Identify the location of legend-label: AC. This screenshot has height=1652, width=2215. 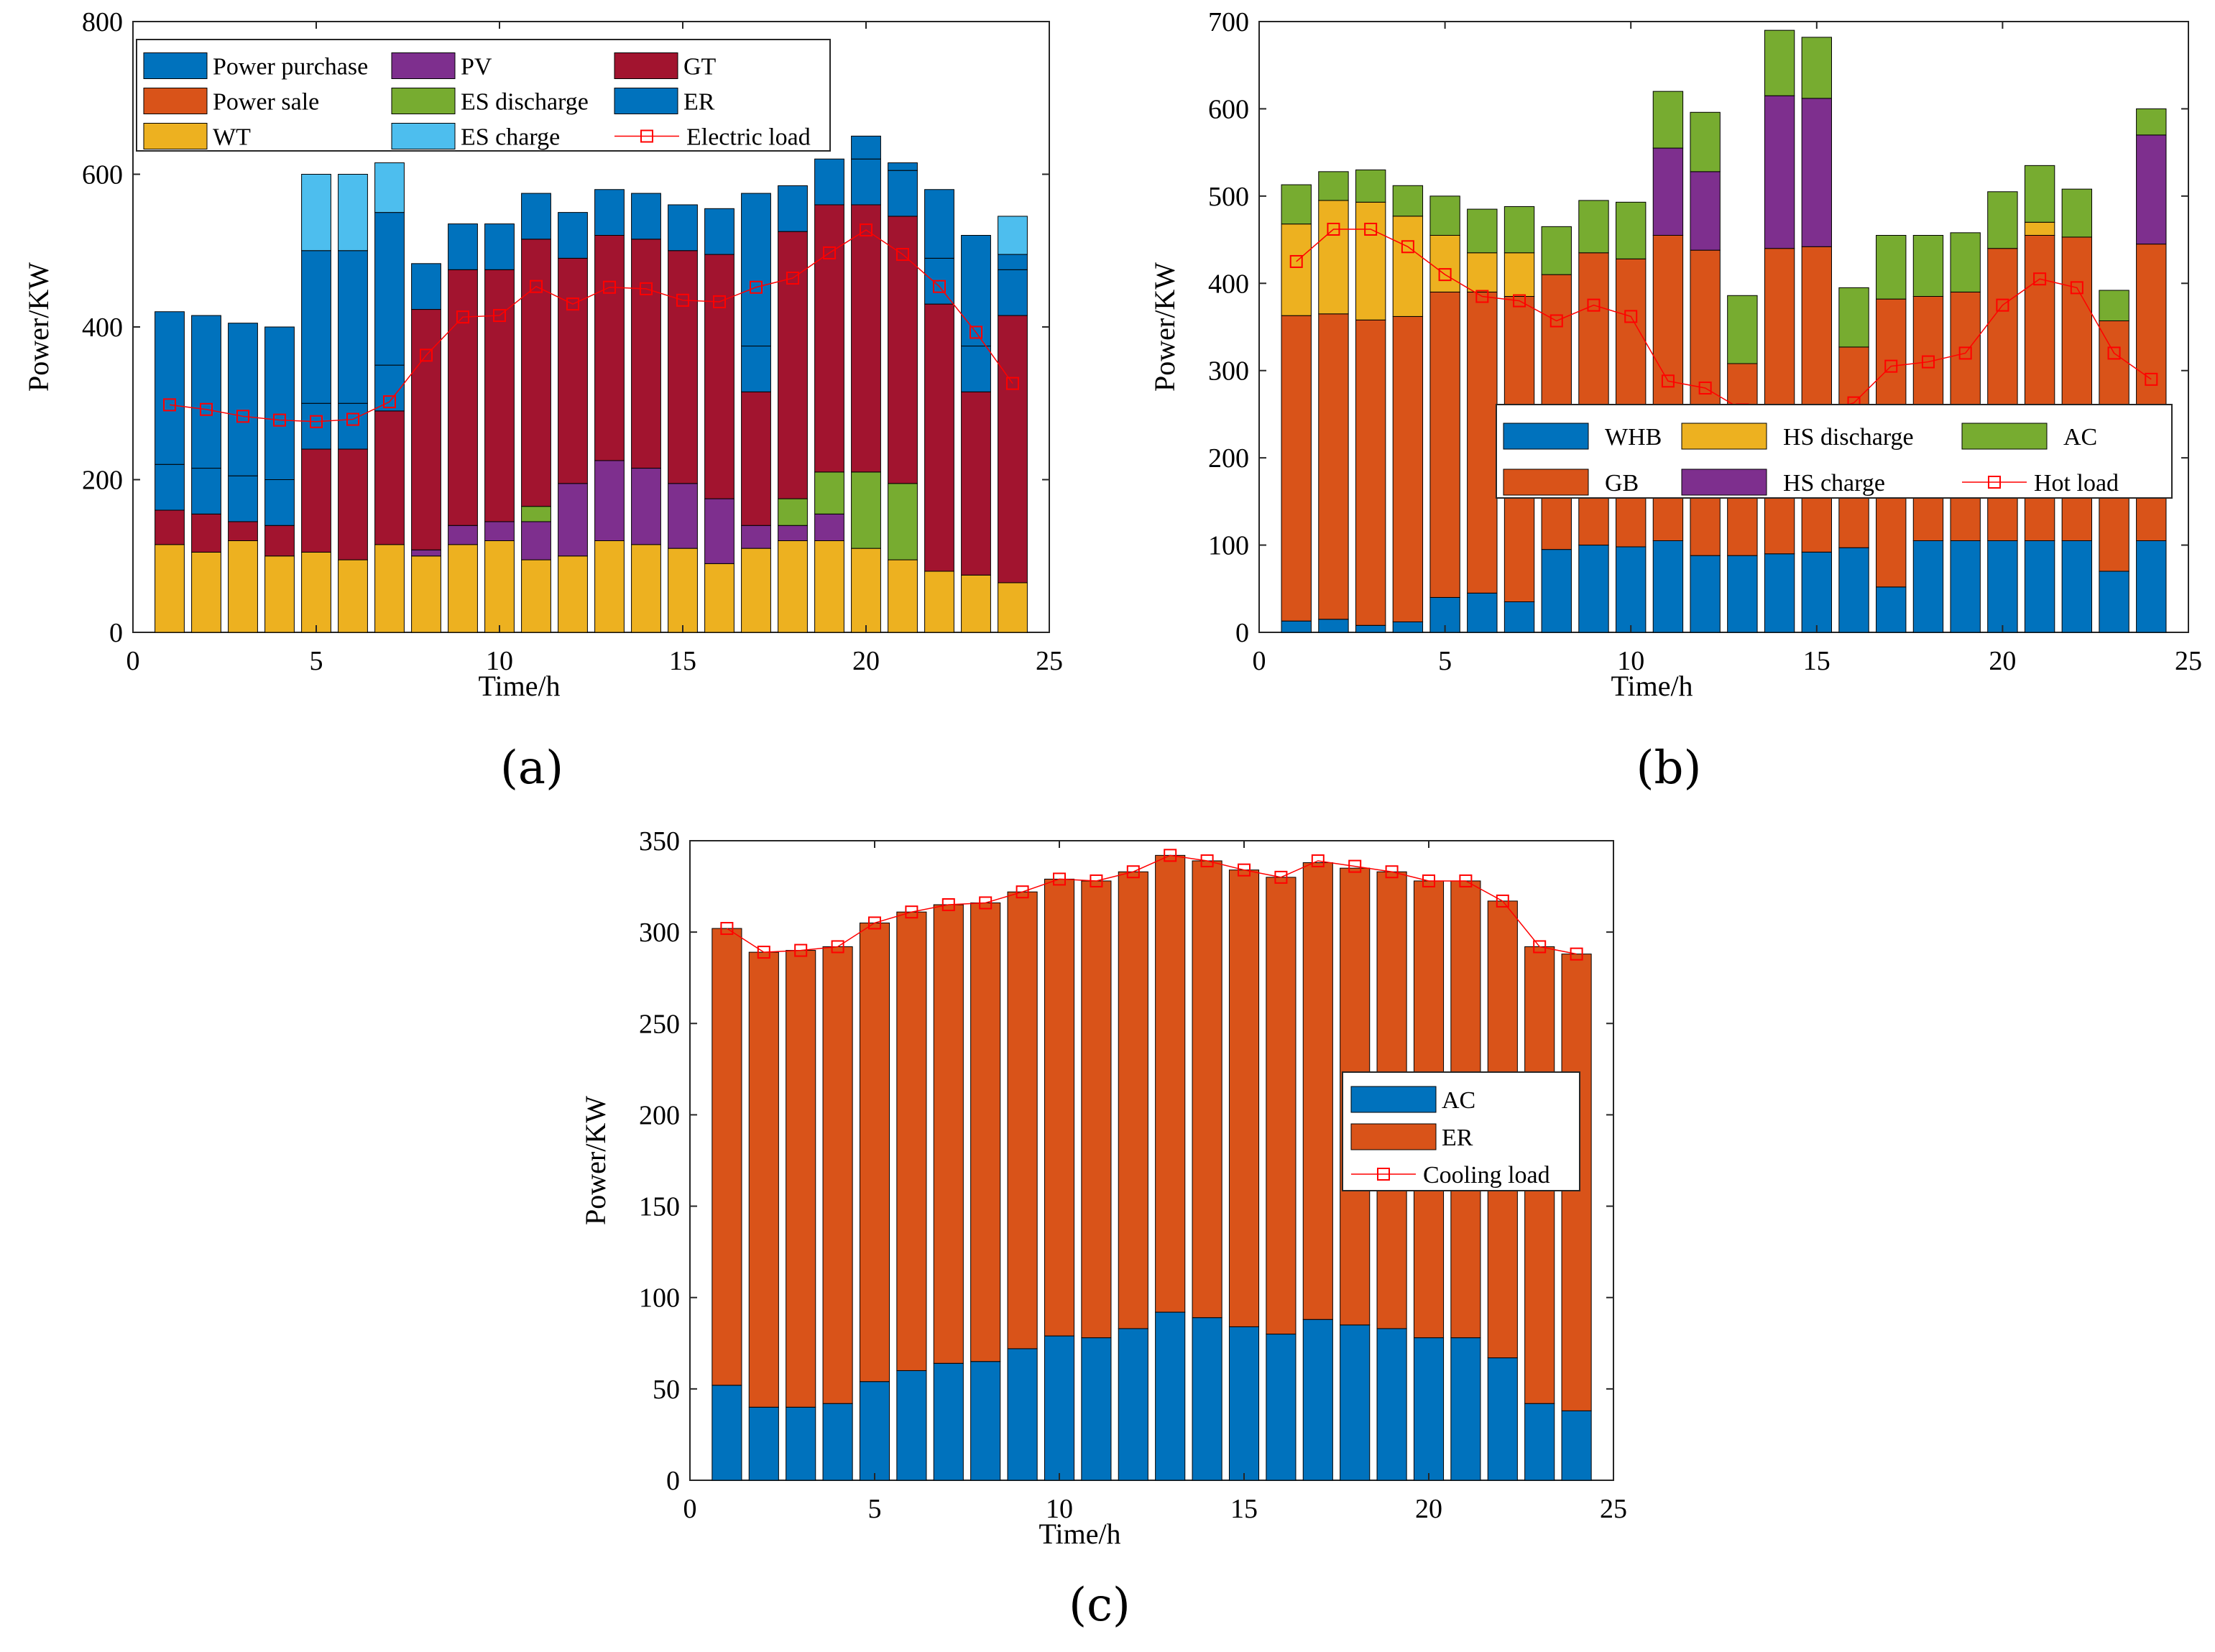
(1458, 1100).